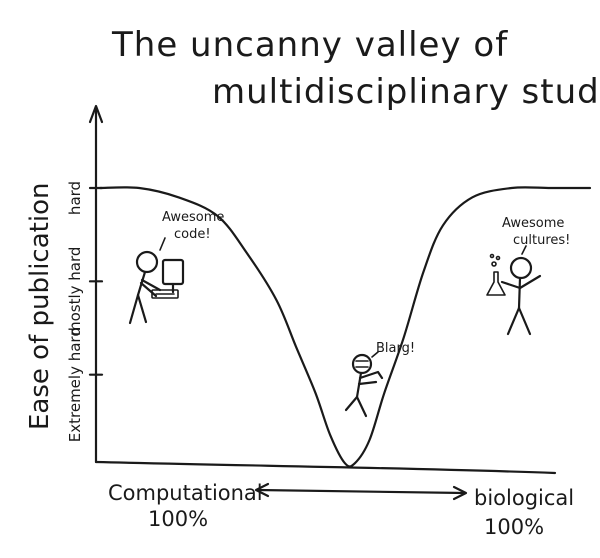  Describe the element at coordinates (156, 281) in the screenshot. I see `stick-figure-at-computer` at that location.